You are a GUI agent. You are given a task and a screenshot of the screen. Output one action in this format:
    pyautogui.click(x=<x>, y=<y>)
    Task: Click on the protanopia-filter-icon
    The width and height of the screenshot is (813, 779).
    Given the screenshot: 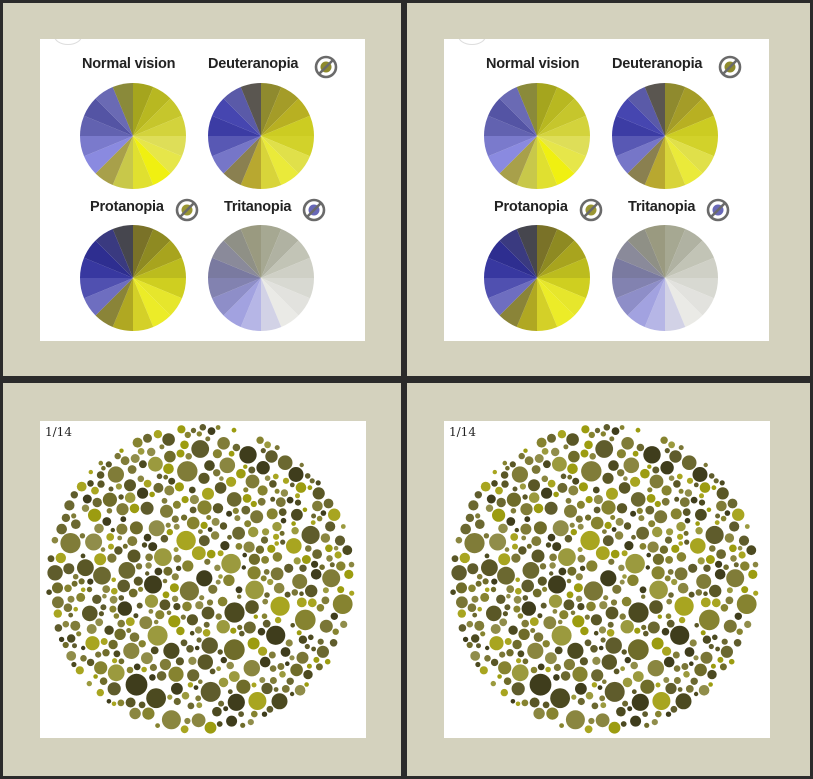 What is the action you would take?
    pyautogui.click(x=187, y=210)
    